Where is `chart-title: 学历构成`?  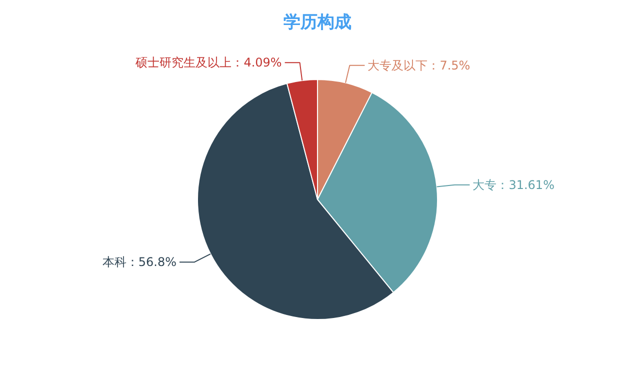
chart-title: 学历构成 is located at coordinates (318, 22).